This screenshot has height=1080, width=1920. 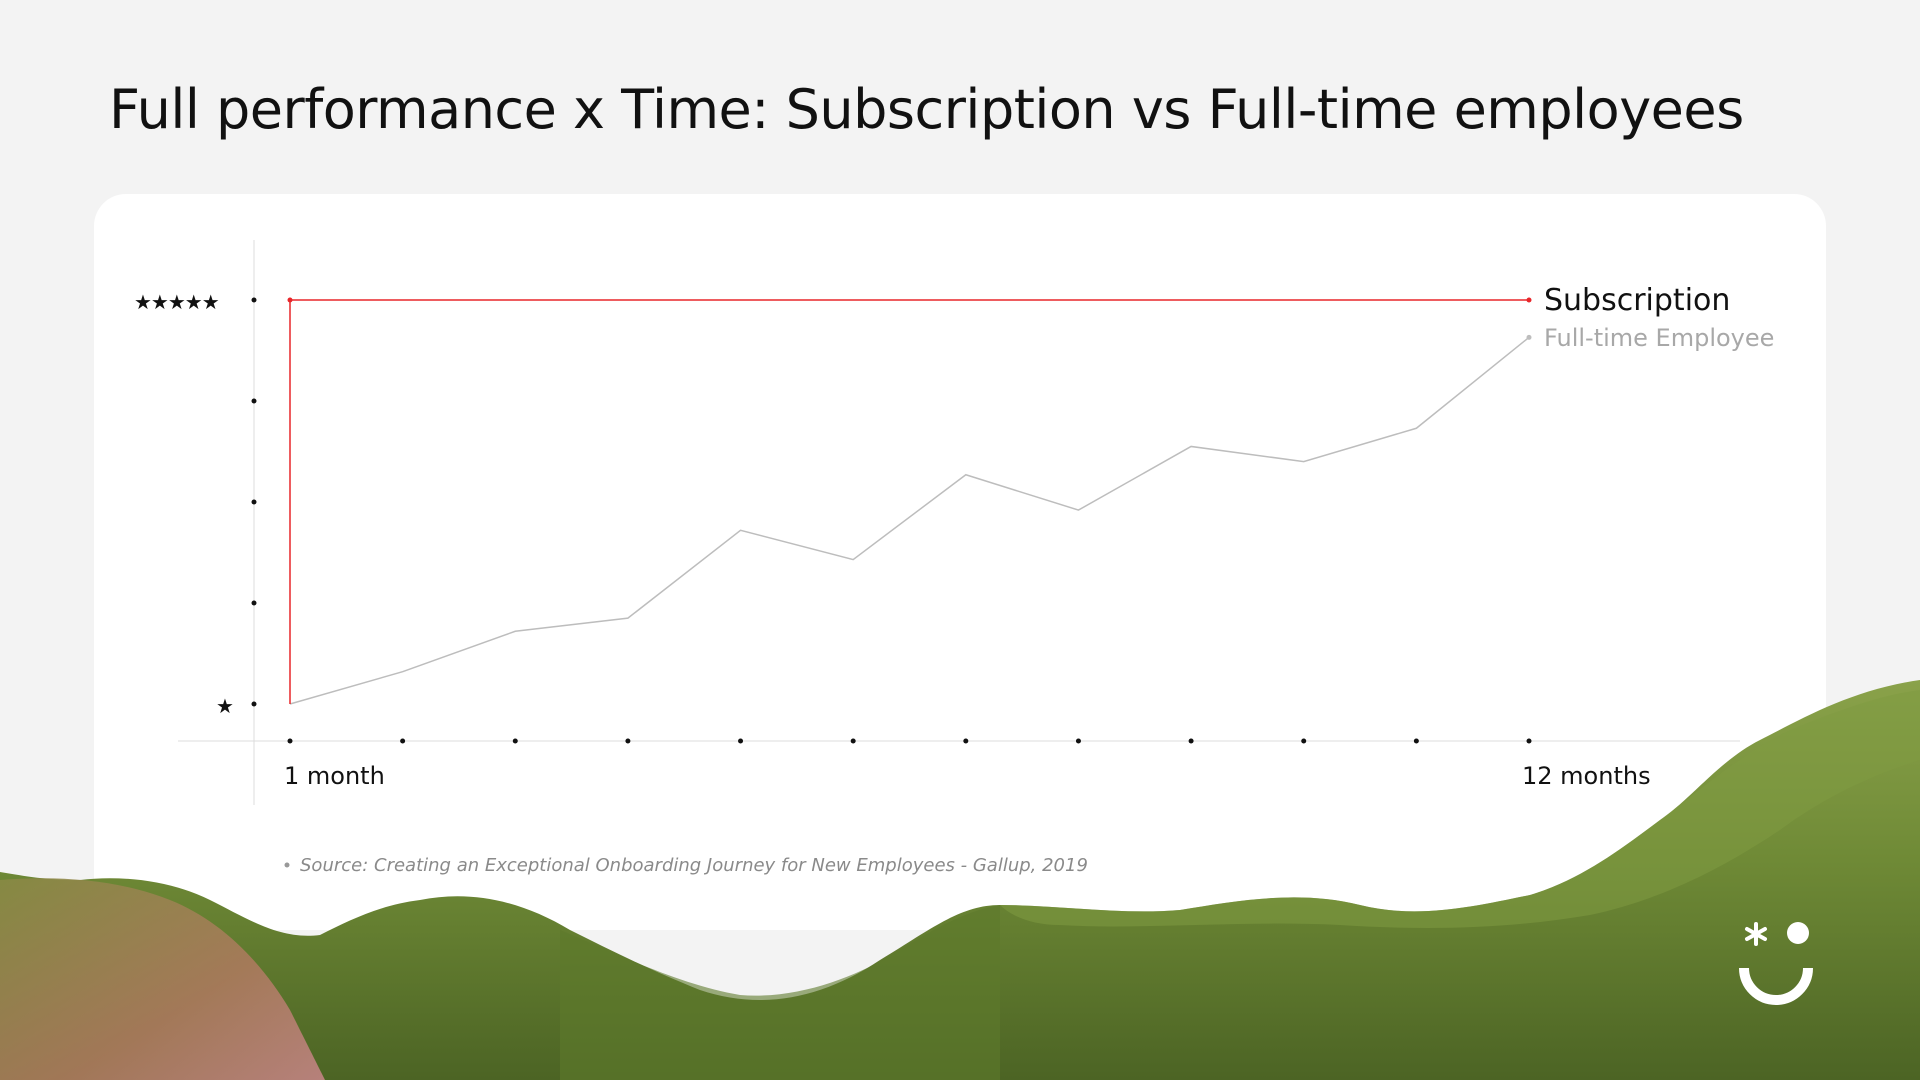 What do you see at coordinates (909, 741) in the screenshot?
I see `x-axis-ticks` at bounding box center [909, 741].